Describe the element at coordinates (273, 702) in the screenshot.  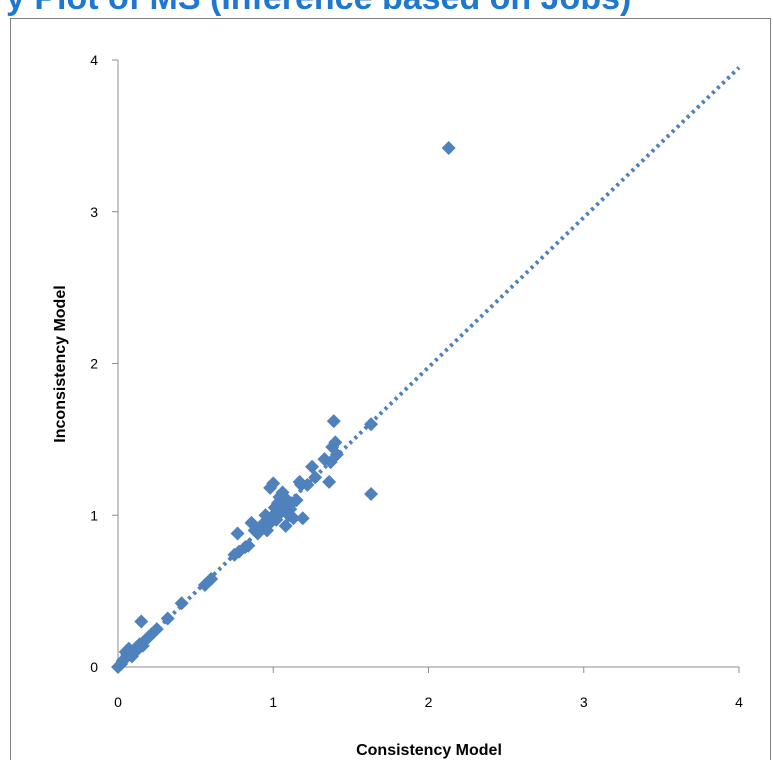
I see `x-tick-label: 1` at that location.